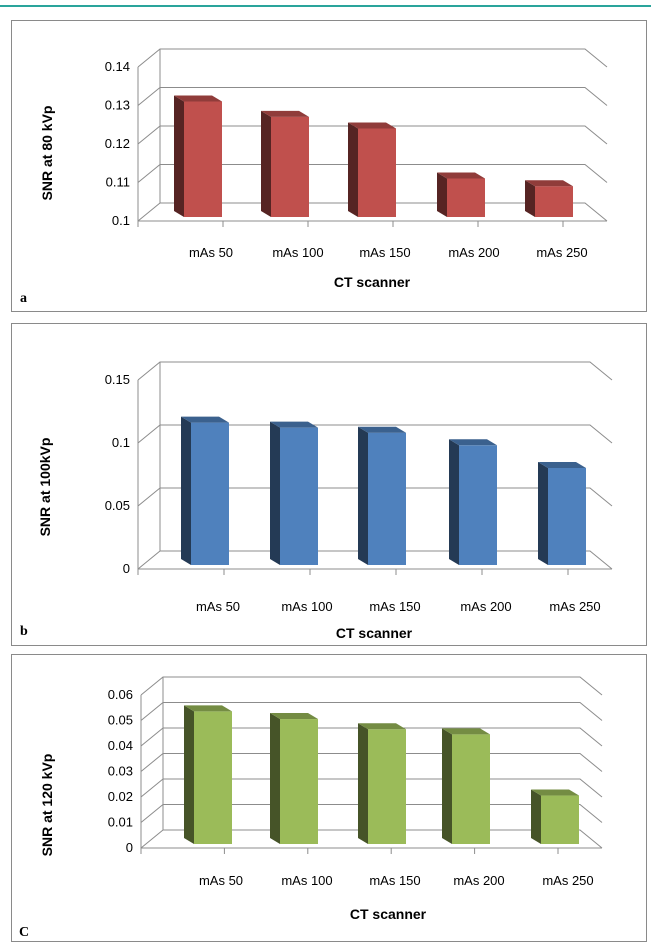  Describe the element at coordinates (24, 932) in the screenshot. I see `panel-label: C` at that location.